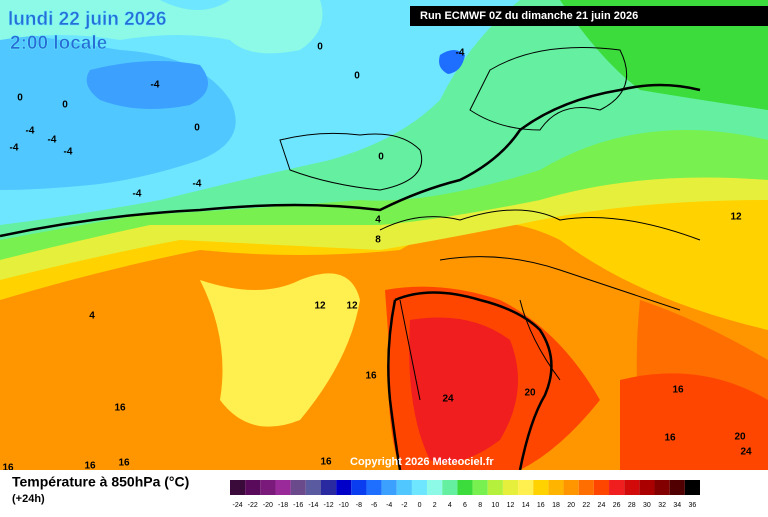  Describe the element at coordinates (87, 19) in the screenshot. I see `map-date: lundi 22 juin 2026` at that location.